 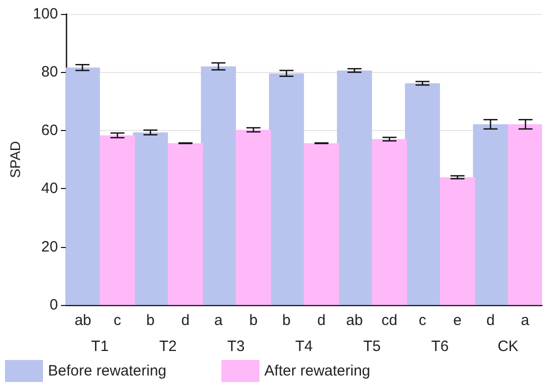 I want to click on y-tick-label: 40, so click(x=49, y=189).